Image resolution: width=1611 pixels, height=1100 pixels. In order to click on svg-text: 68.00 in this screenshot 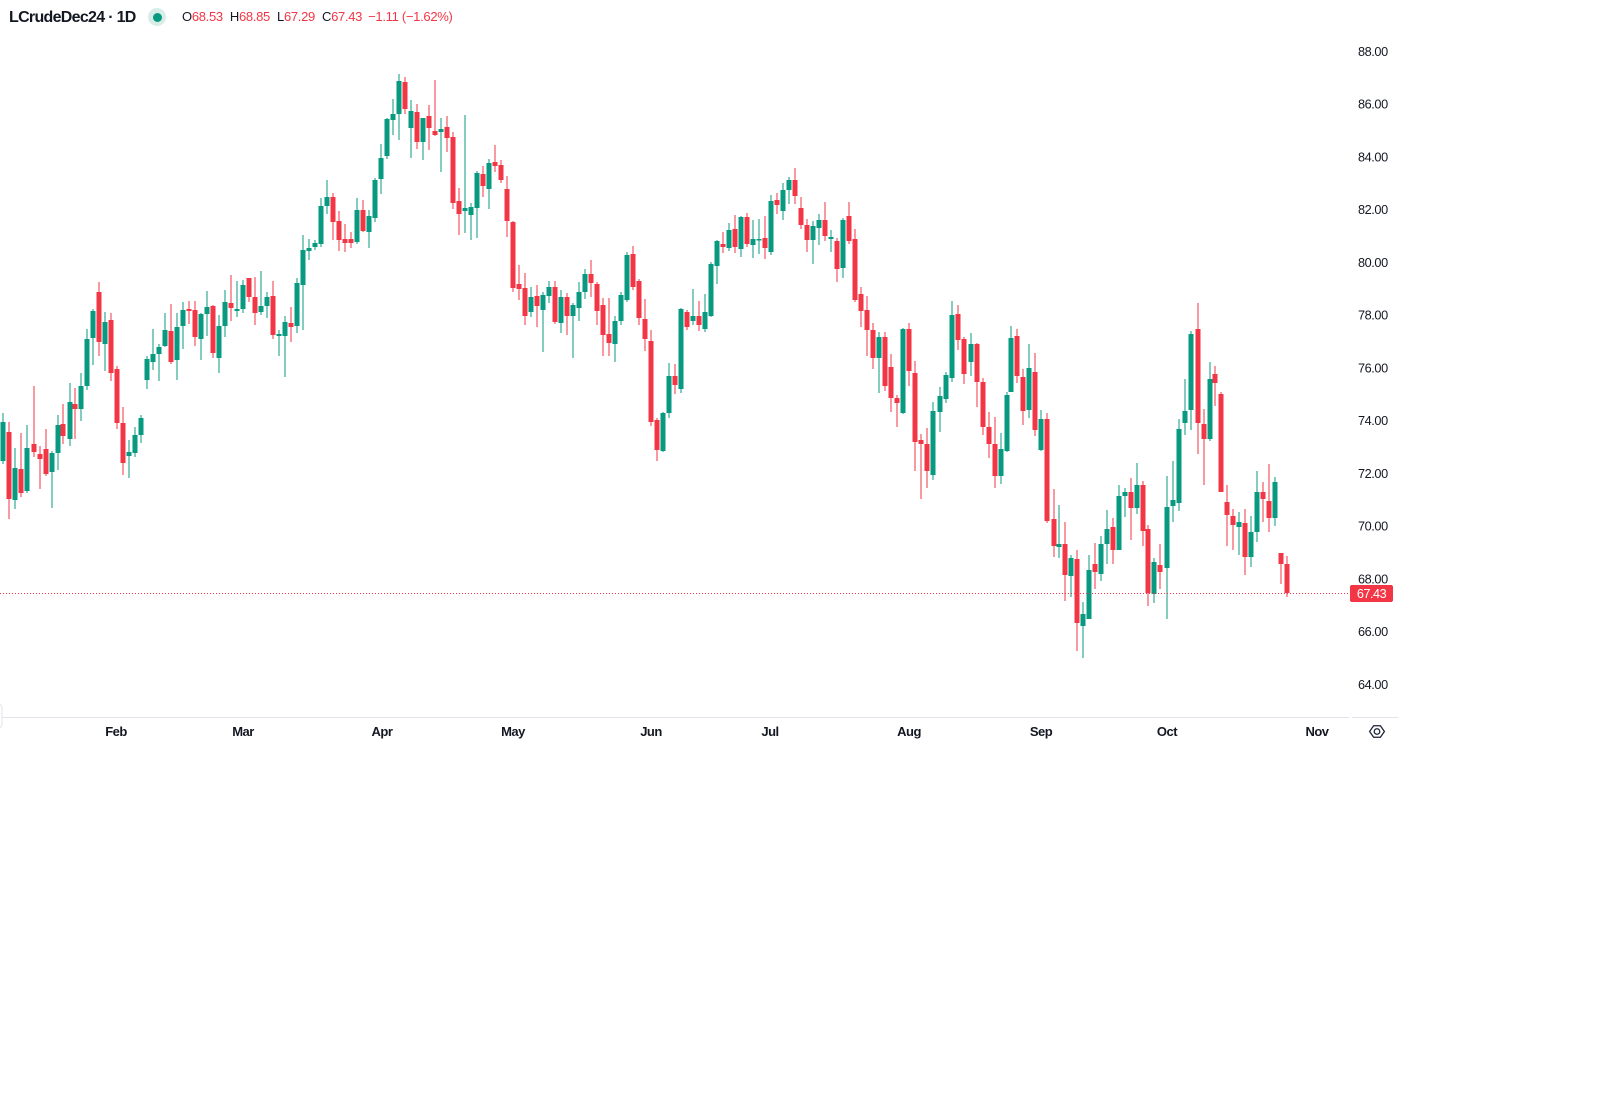, I will do `click(1373, 579)`.